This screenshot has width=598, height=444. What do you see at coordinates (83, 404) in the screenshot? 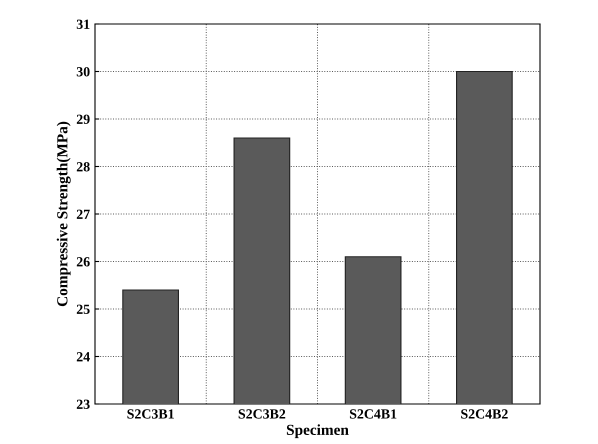
I see `y-tick-label: 23` at bounding box center [83, 404].